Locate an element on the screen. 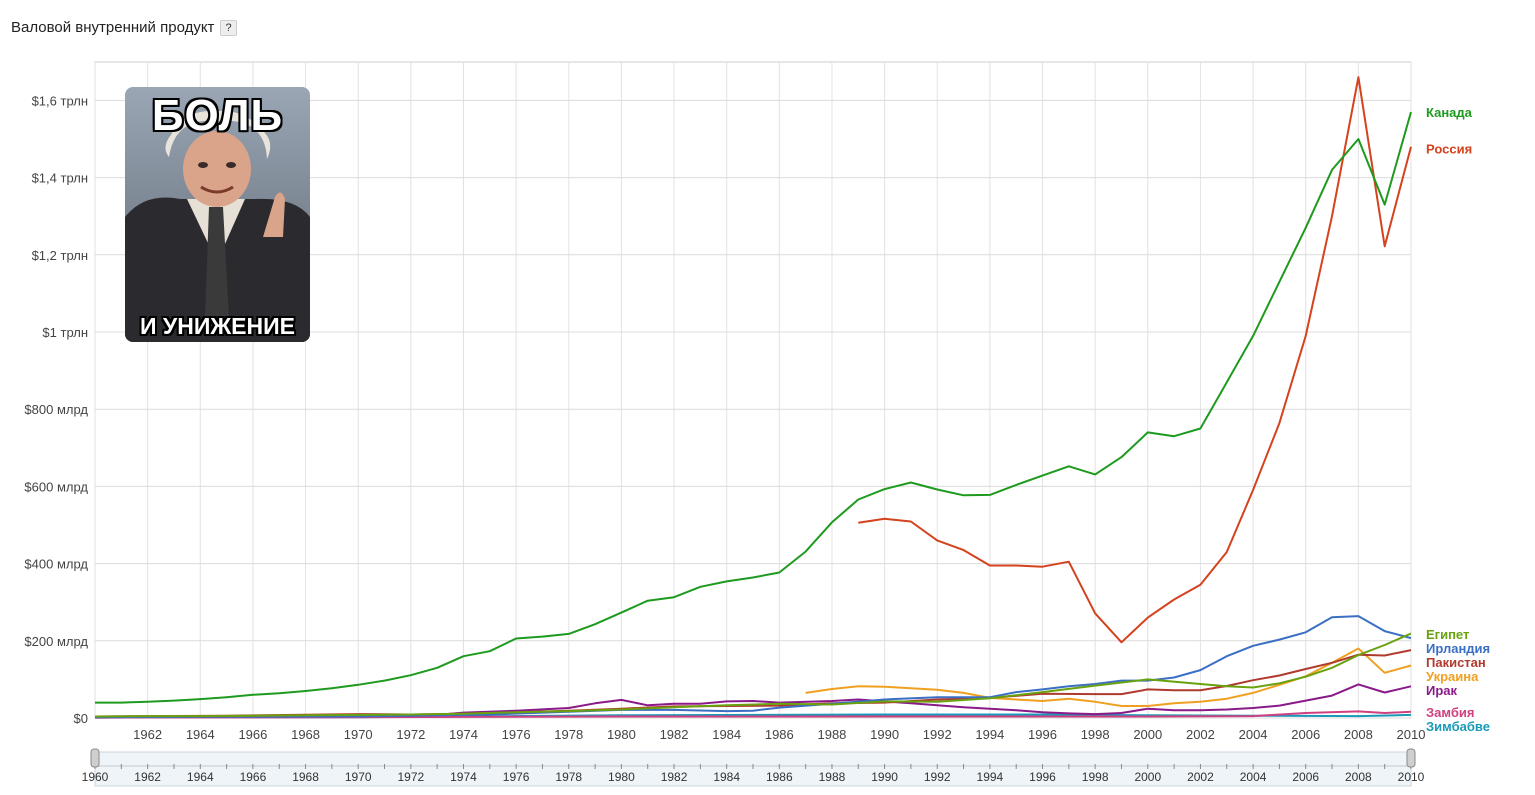  help-button: ? is located at coordinates (228, 28).